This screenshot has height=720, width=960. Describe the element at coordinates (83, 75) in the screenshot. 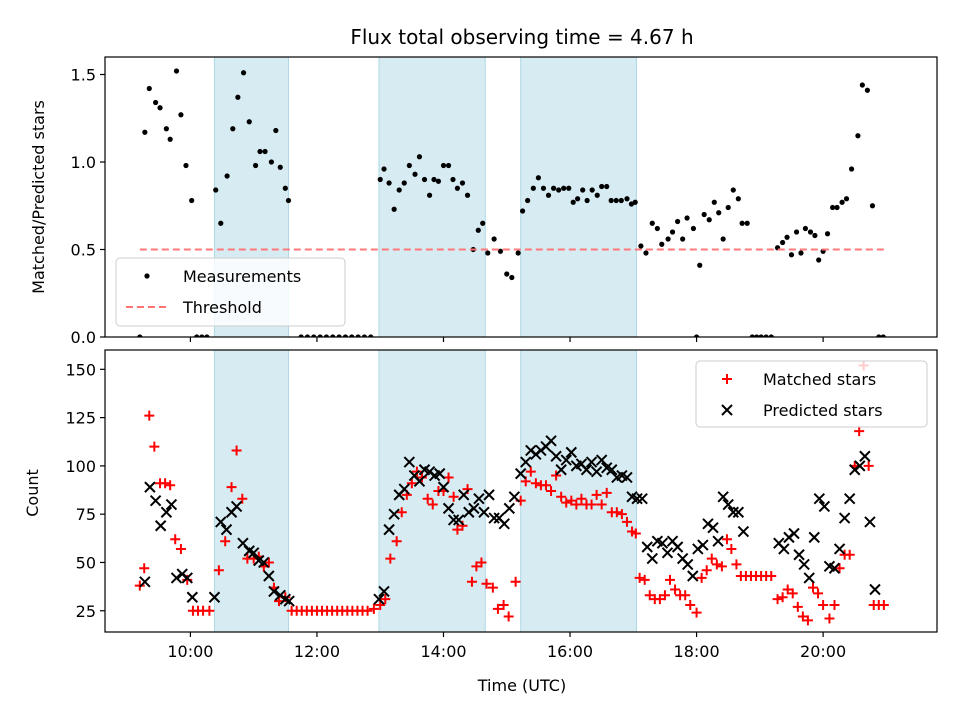

I see `y-tick-label: 1.5` at that location.